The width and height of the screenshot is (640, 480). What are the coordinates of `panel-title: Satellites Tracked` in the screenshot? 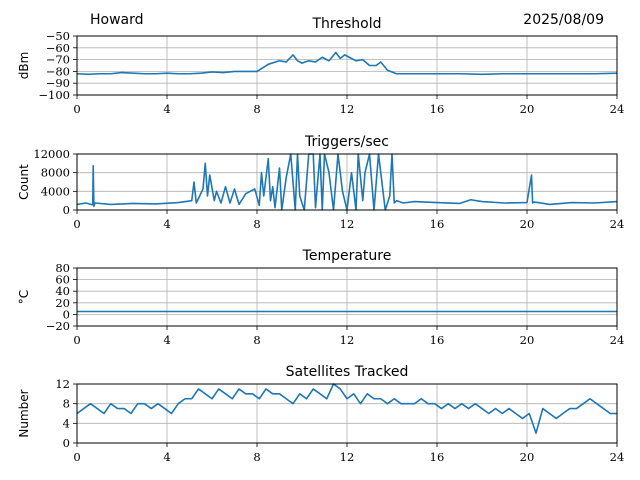 It's located at (347, 372).